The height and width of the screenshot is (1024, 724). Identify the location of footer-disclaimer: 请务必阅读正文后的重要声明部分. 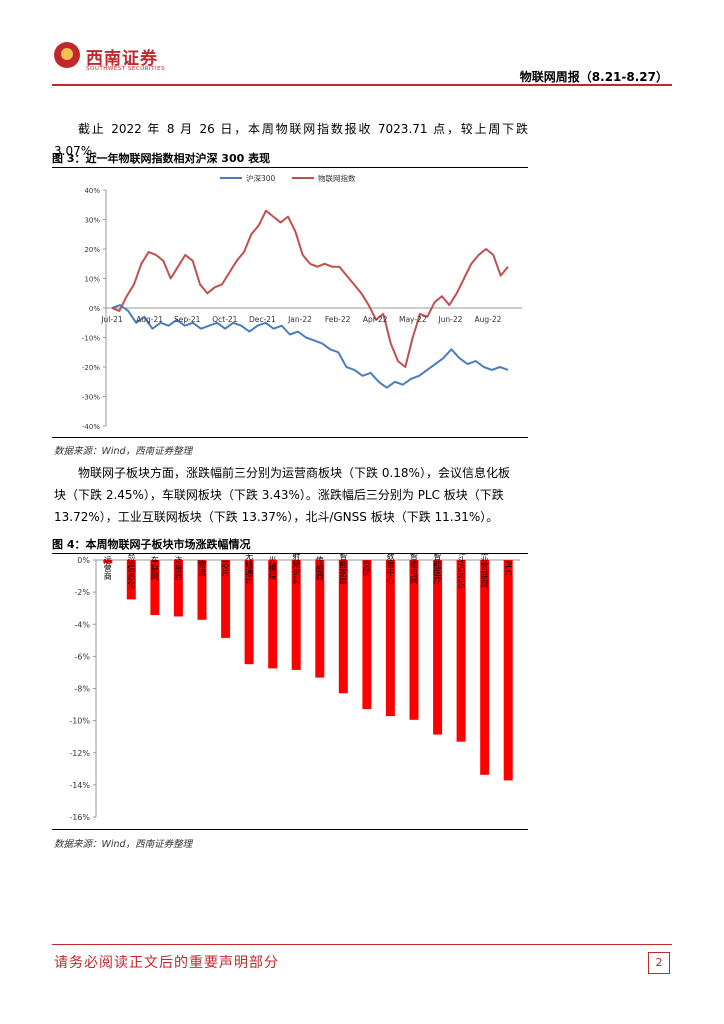
(166, 963).